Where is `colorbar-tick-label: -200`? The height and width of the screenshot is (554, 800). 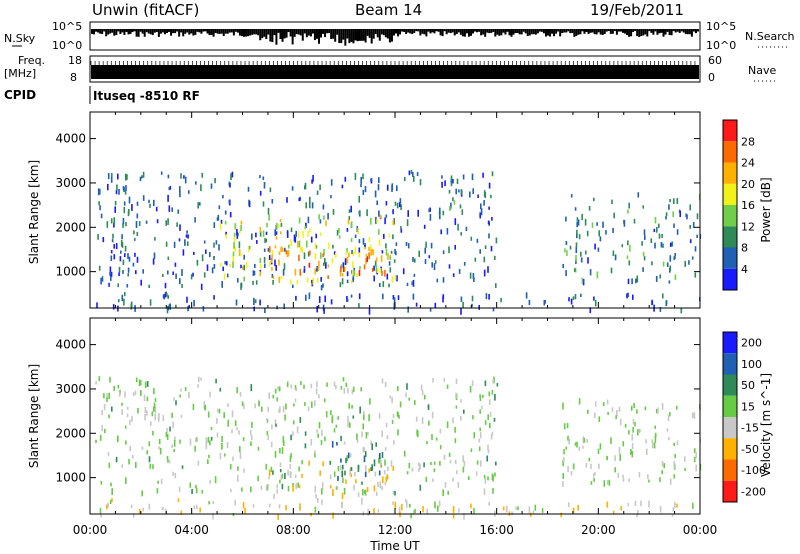 colorbar-tick-label: -200 is located at coordinates (753, 491).